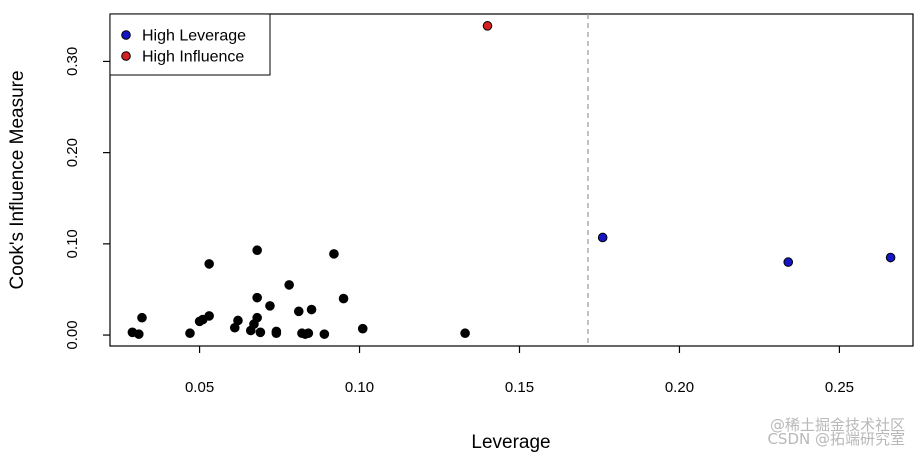 Image resolution: width=919 pixels, height=457 pixels. I want to click on x-axis: 0.05 0.10 0.15 0.20 0.25, so click(519, 371).